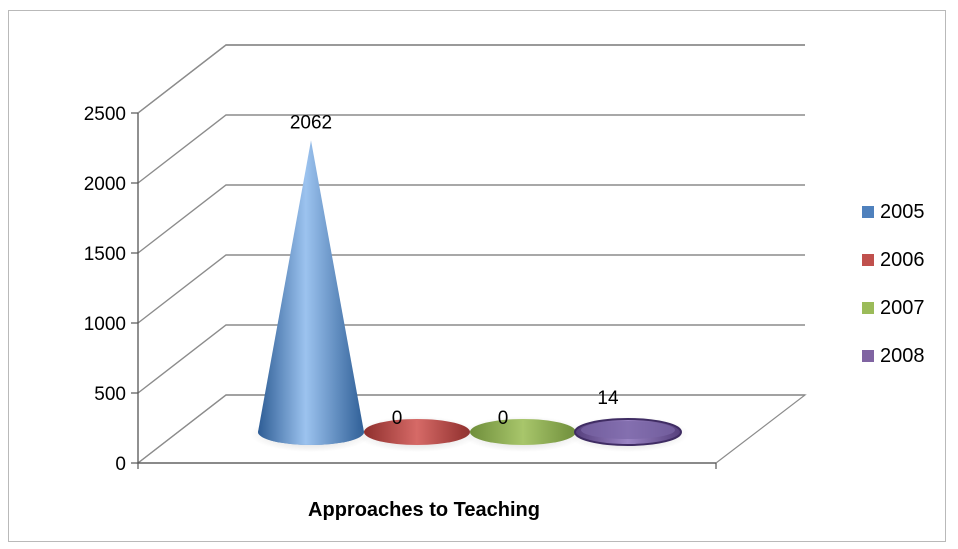 The height and width of the screenshot is (549, 958). Describe the element at coordinates (628, 430) in the screenshot. I see `cone-top-2008` at that location.